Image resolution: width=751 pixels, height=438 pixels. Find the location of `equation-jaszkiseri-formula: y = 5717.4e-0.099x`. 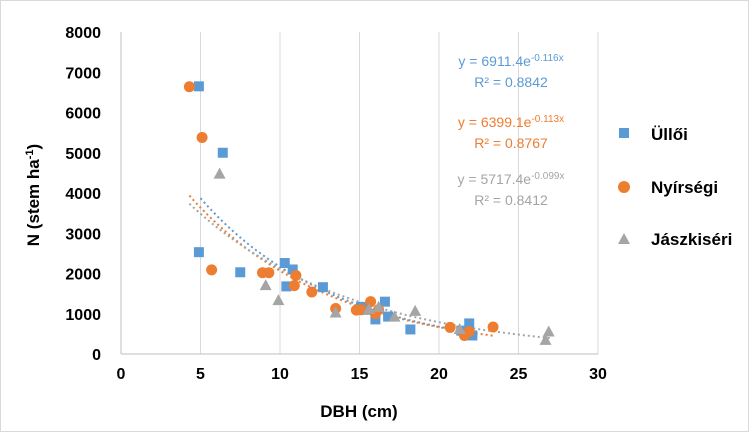

equation-jaszkiseri-formula: y = 5717.4e-0.099x is located at coordinates (511, 179).